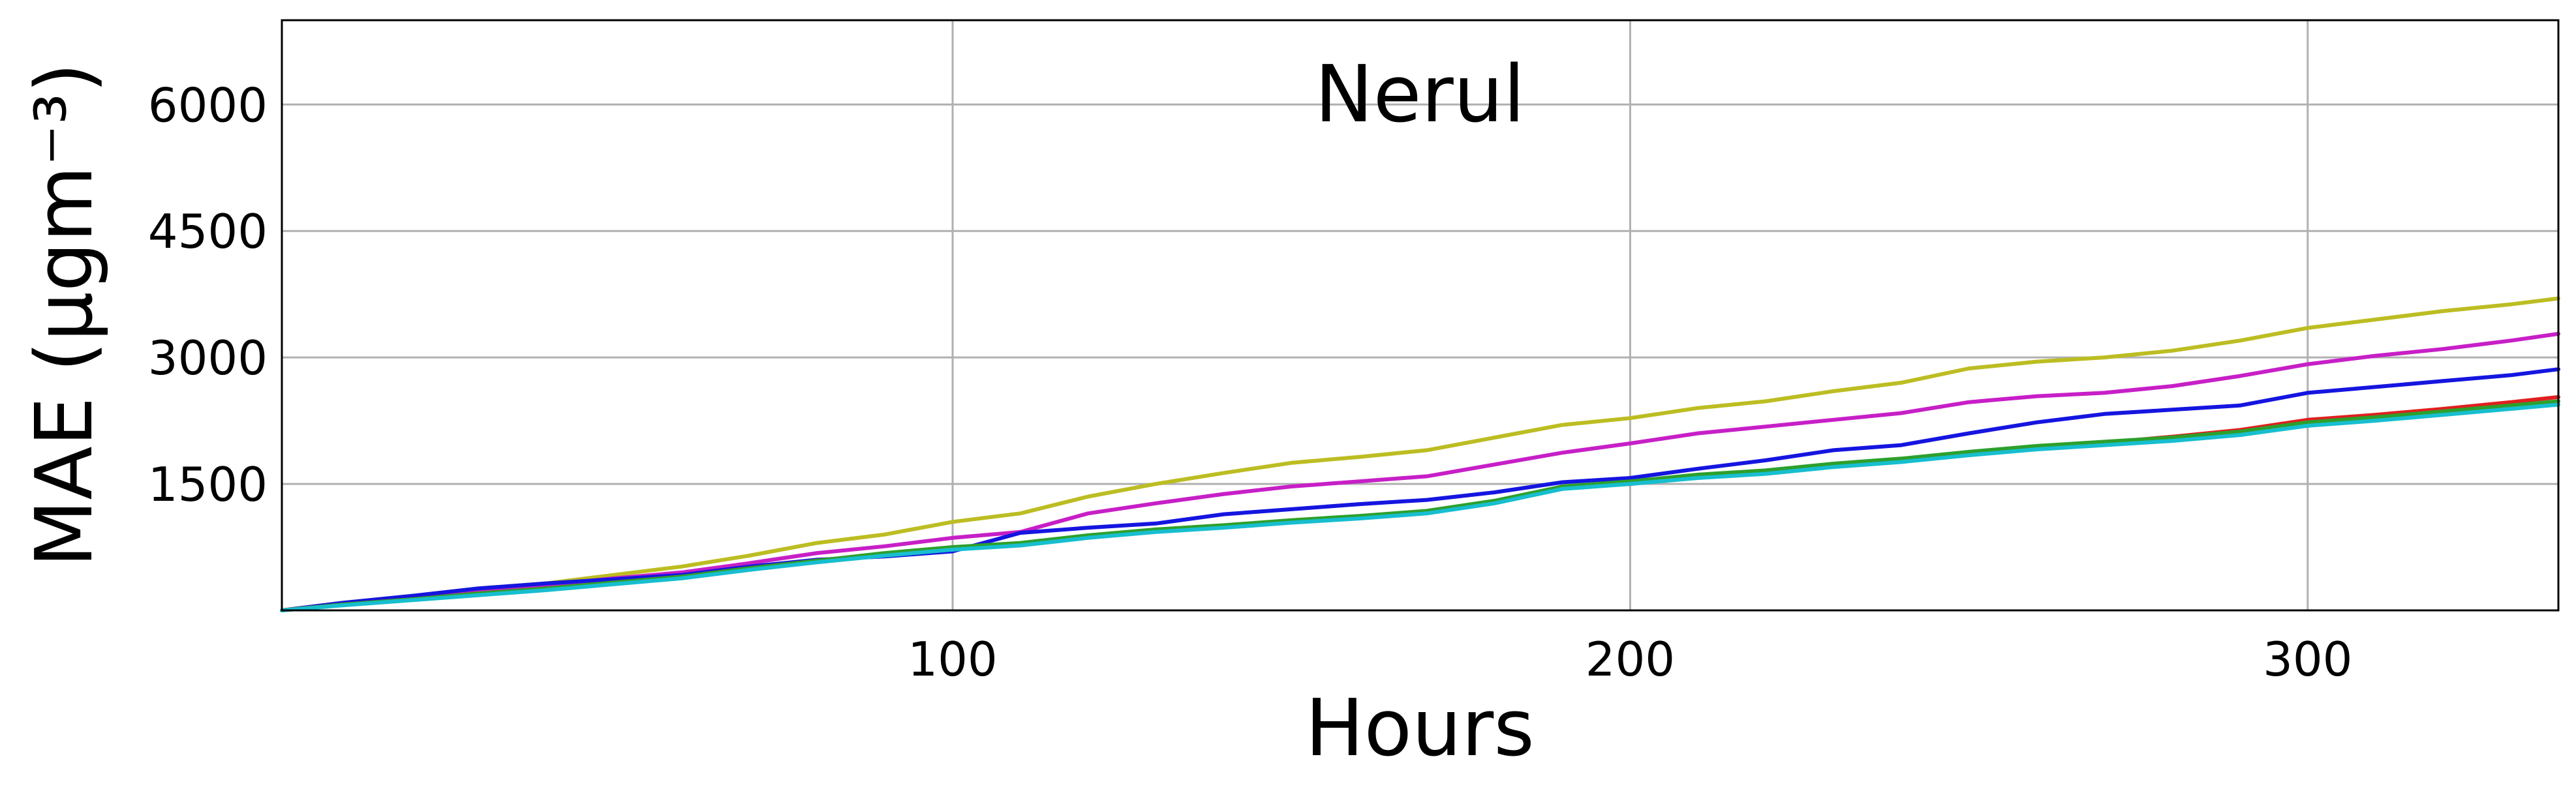 The image size is (2576, 791). Describe the element at coordinates (208, 484) in the screenshot. I see `y-tick-label: 1500` at that location.